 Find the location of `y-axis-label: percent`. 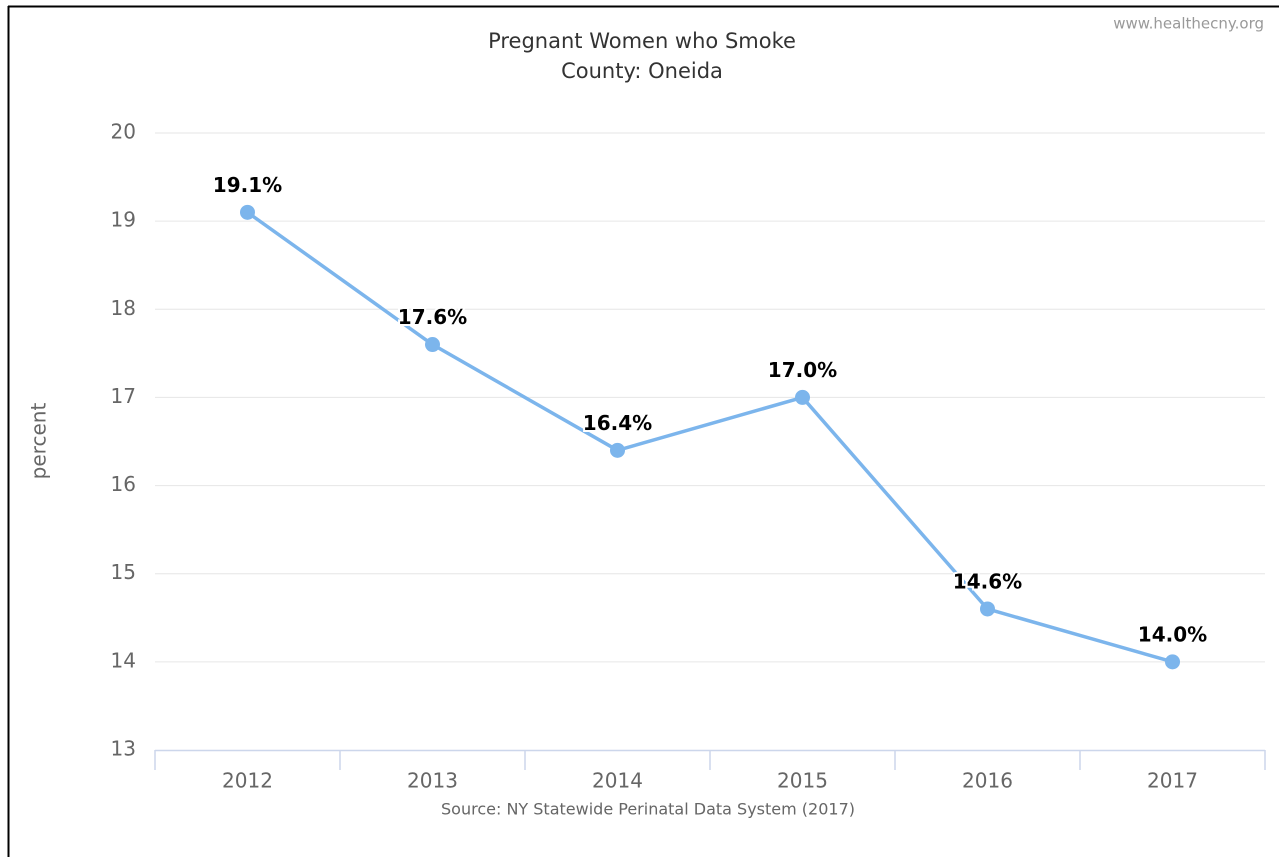

y-axis-label: percent is located at coordinates (39, 441).